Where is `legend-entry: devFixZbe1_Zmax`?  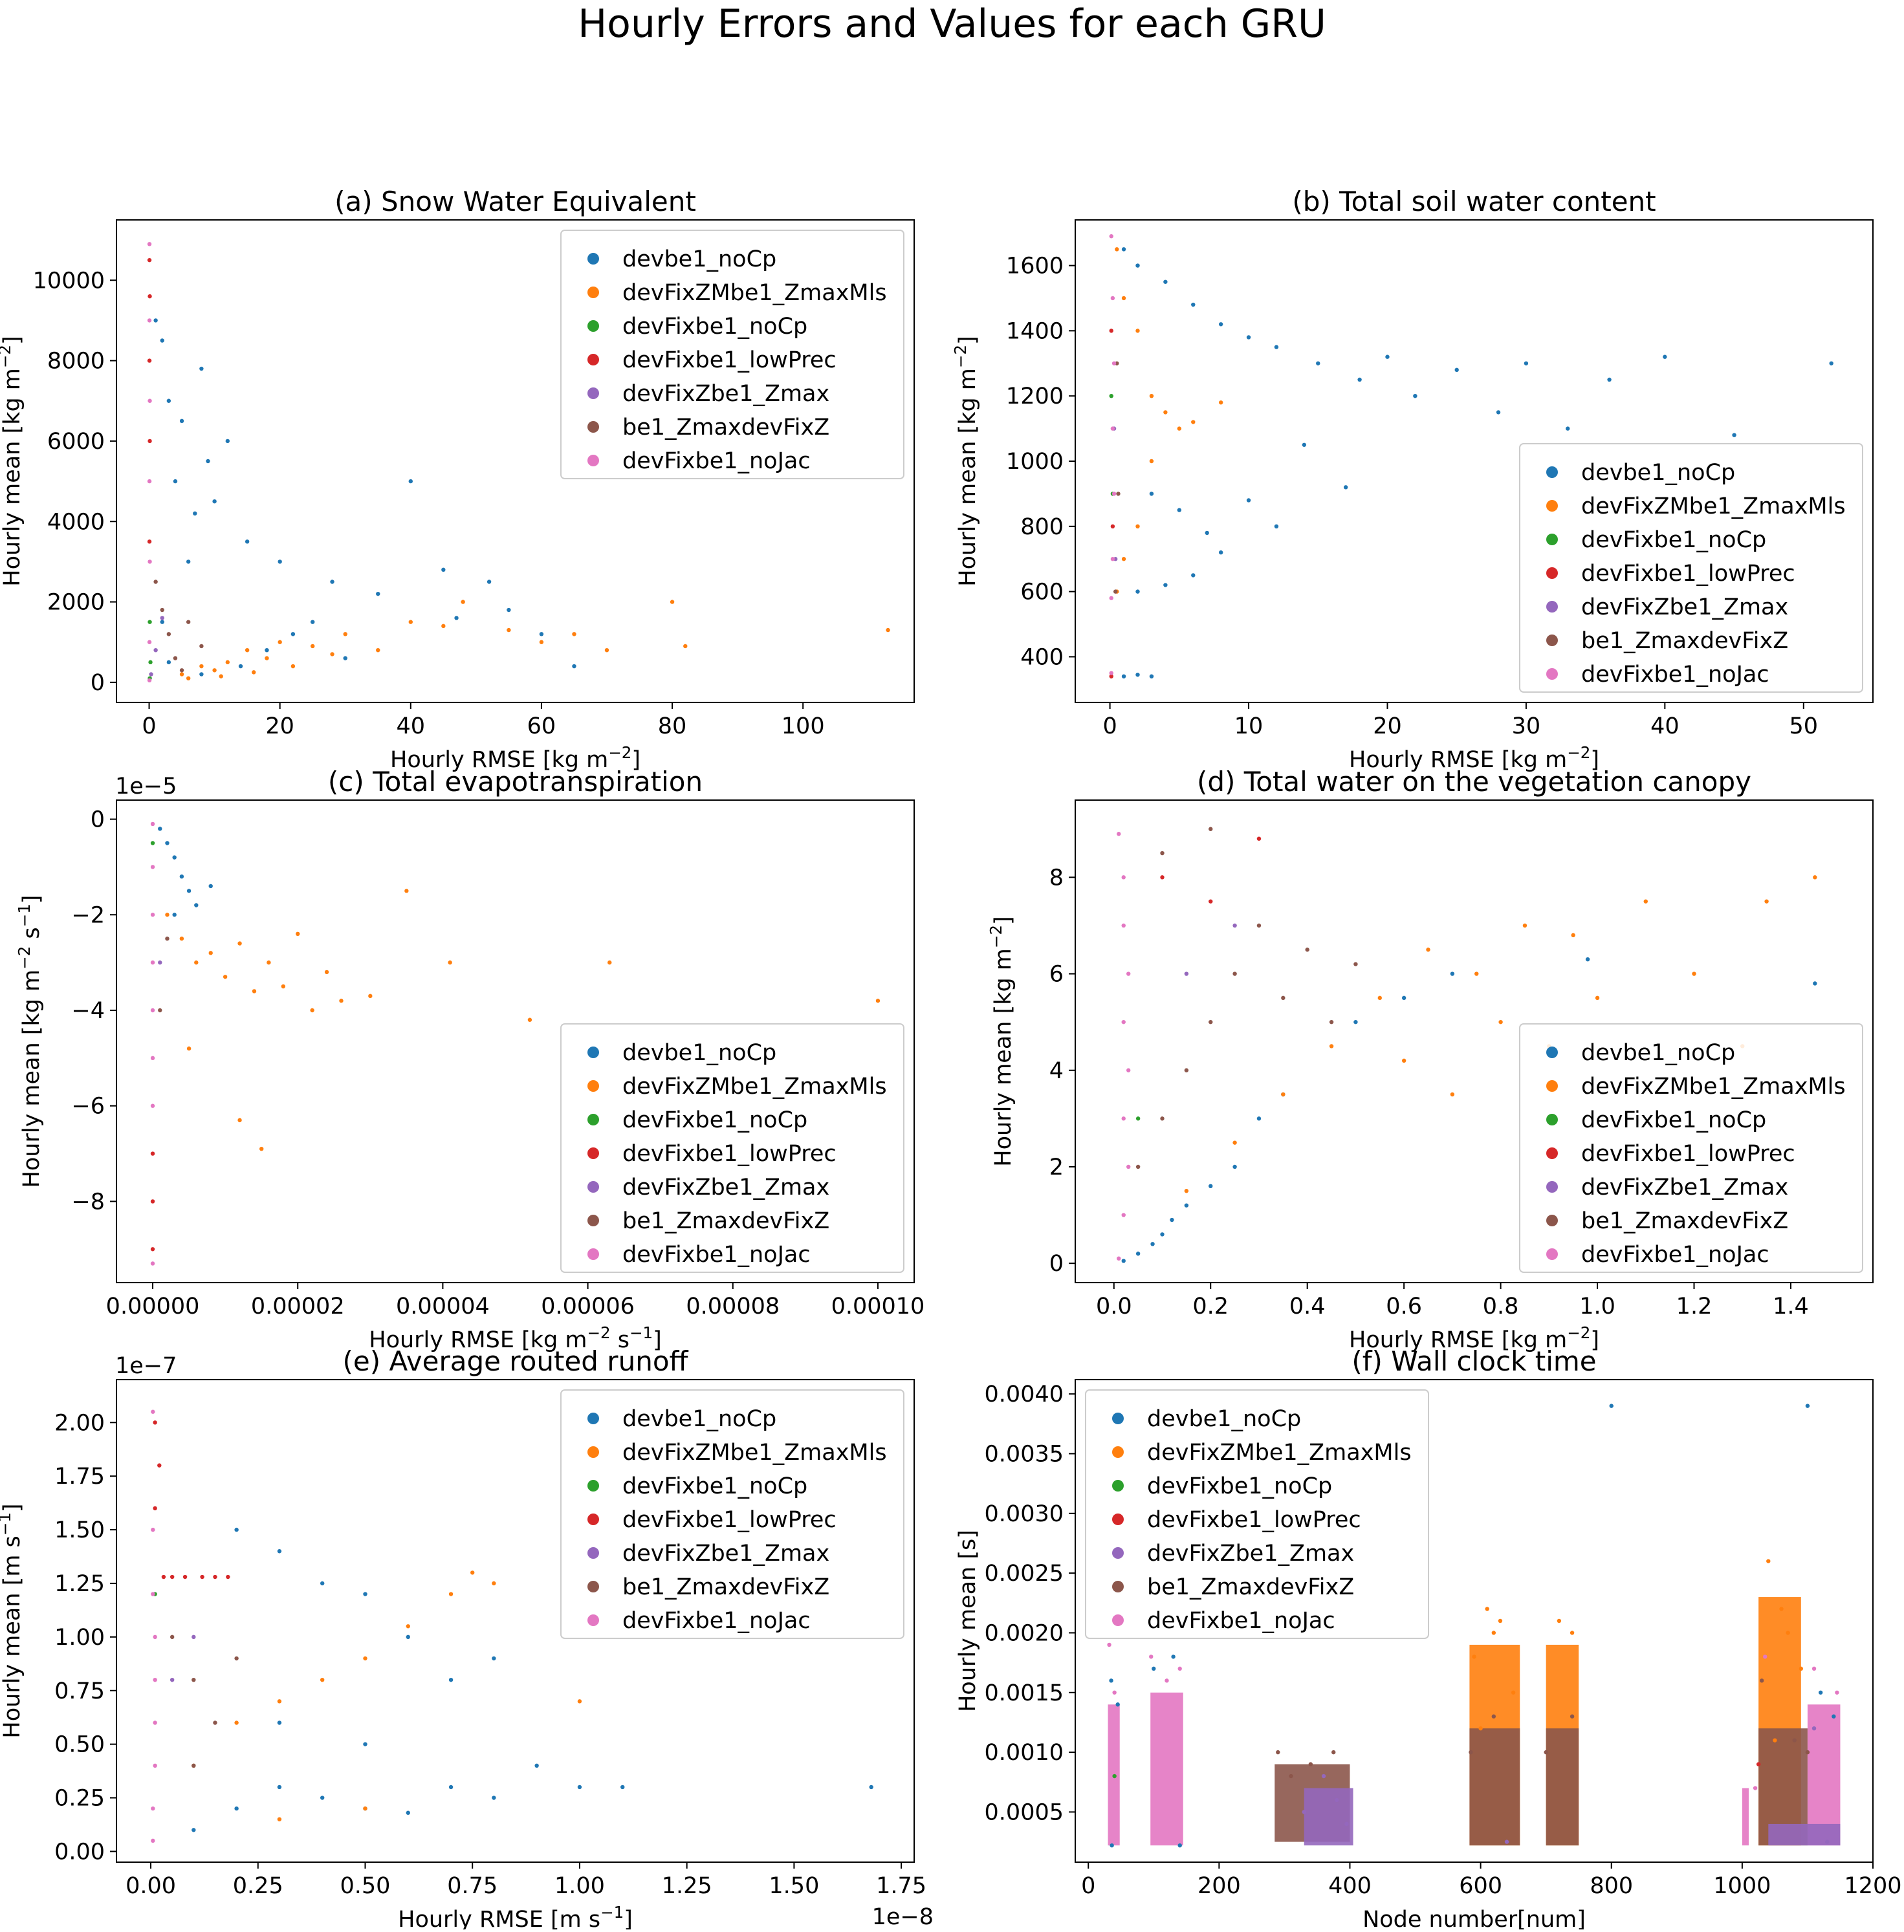
legend-entry: devFixZbe1_Zmax is located at coordinates (725, 394).